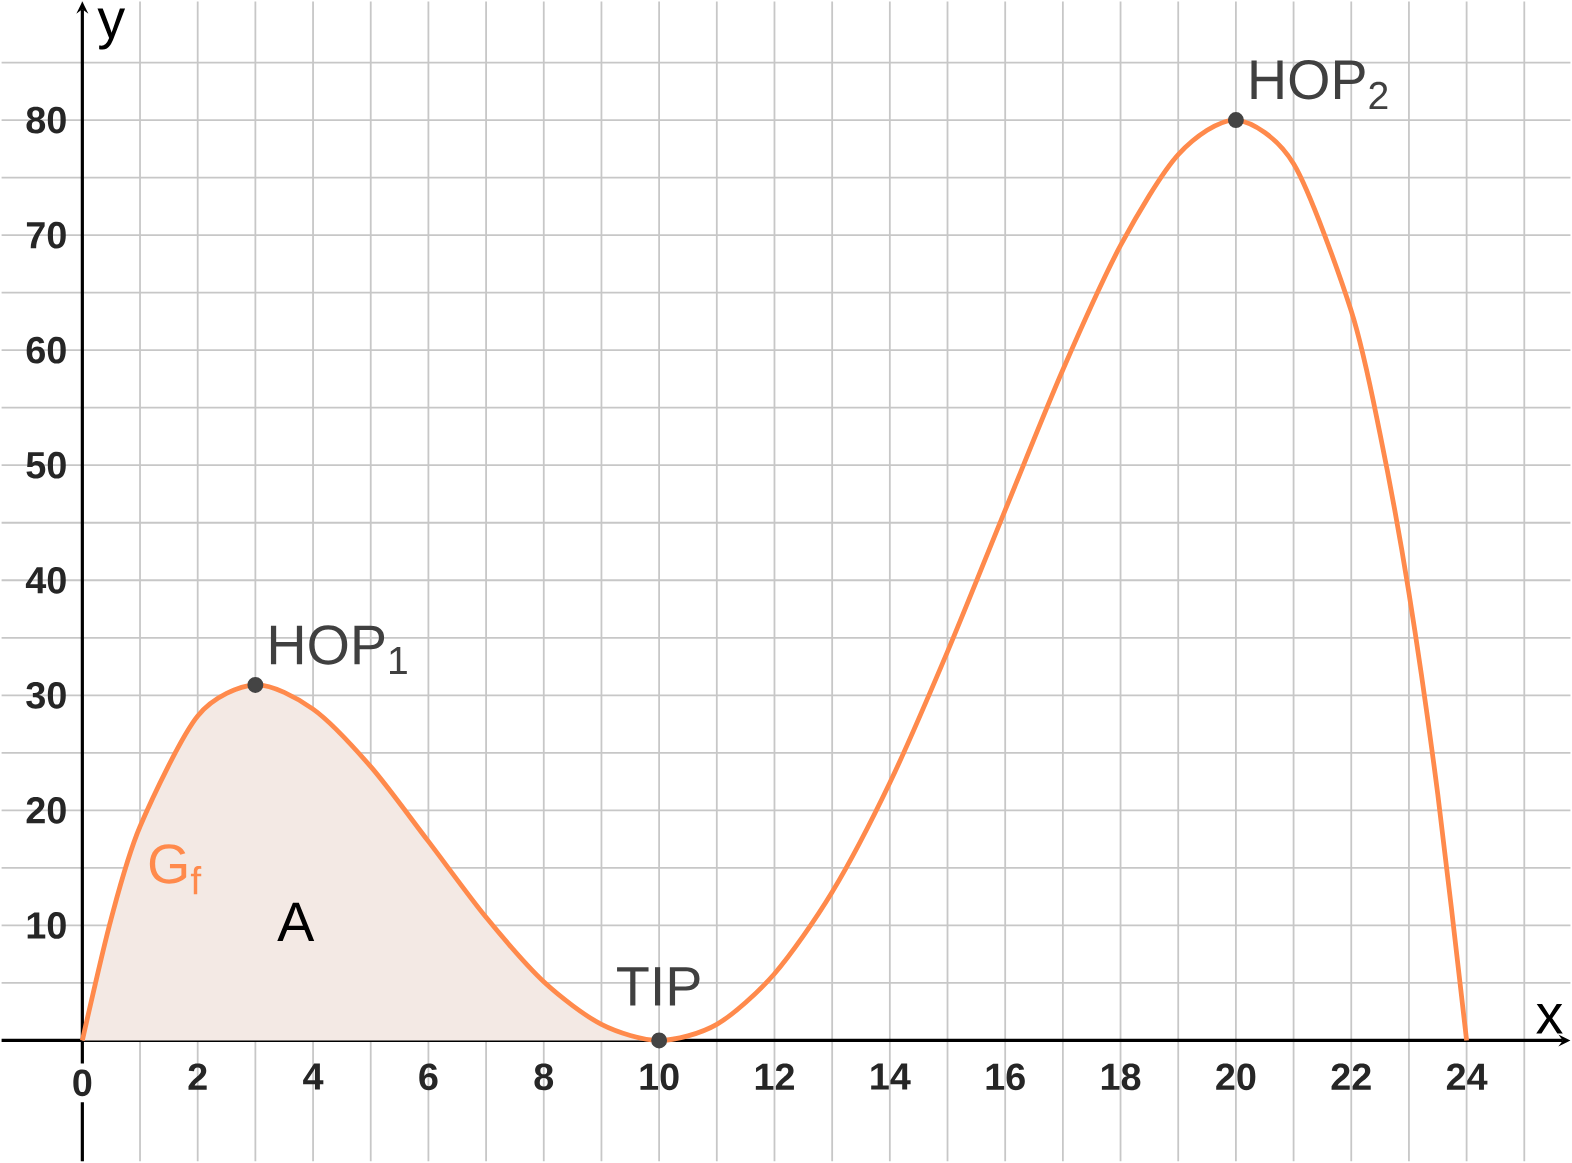 The image size is (1572, 1163). I want to click on x-tick-label: 0, so click(82, 1083).